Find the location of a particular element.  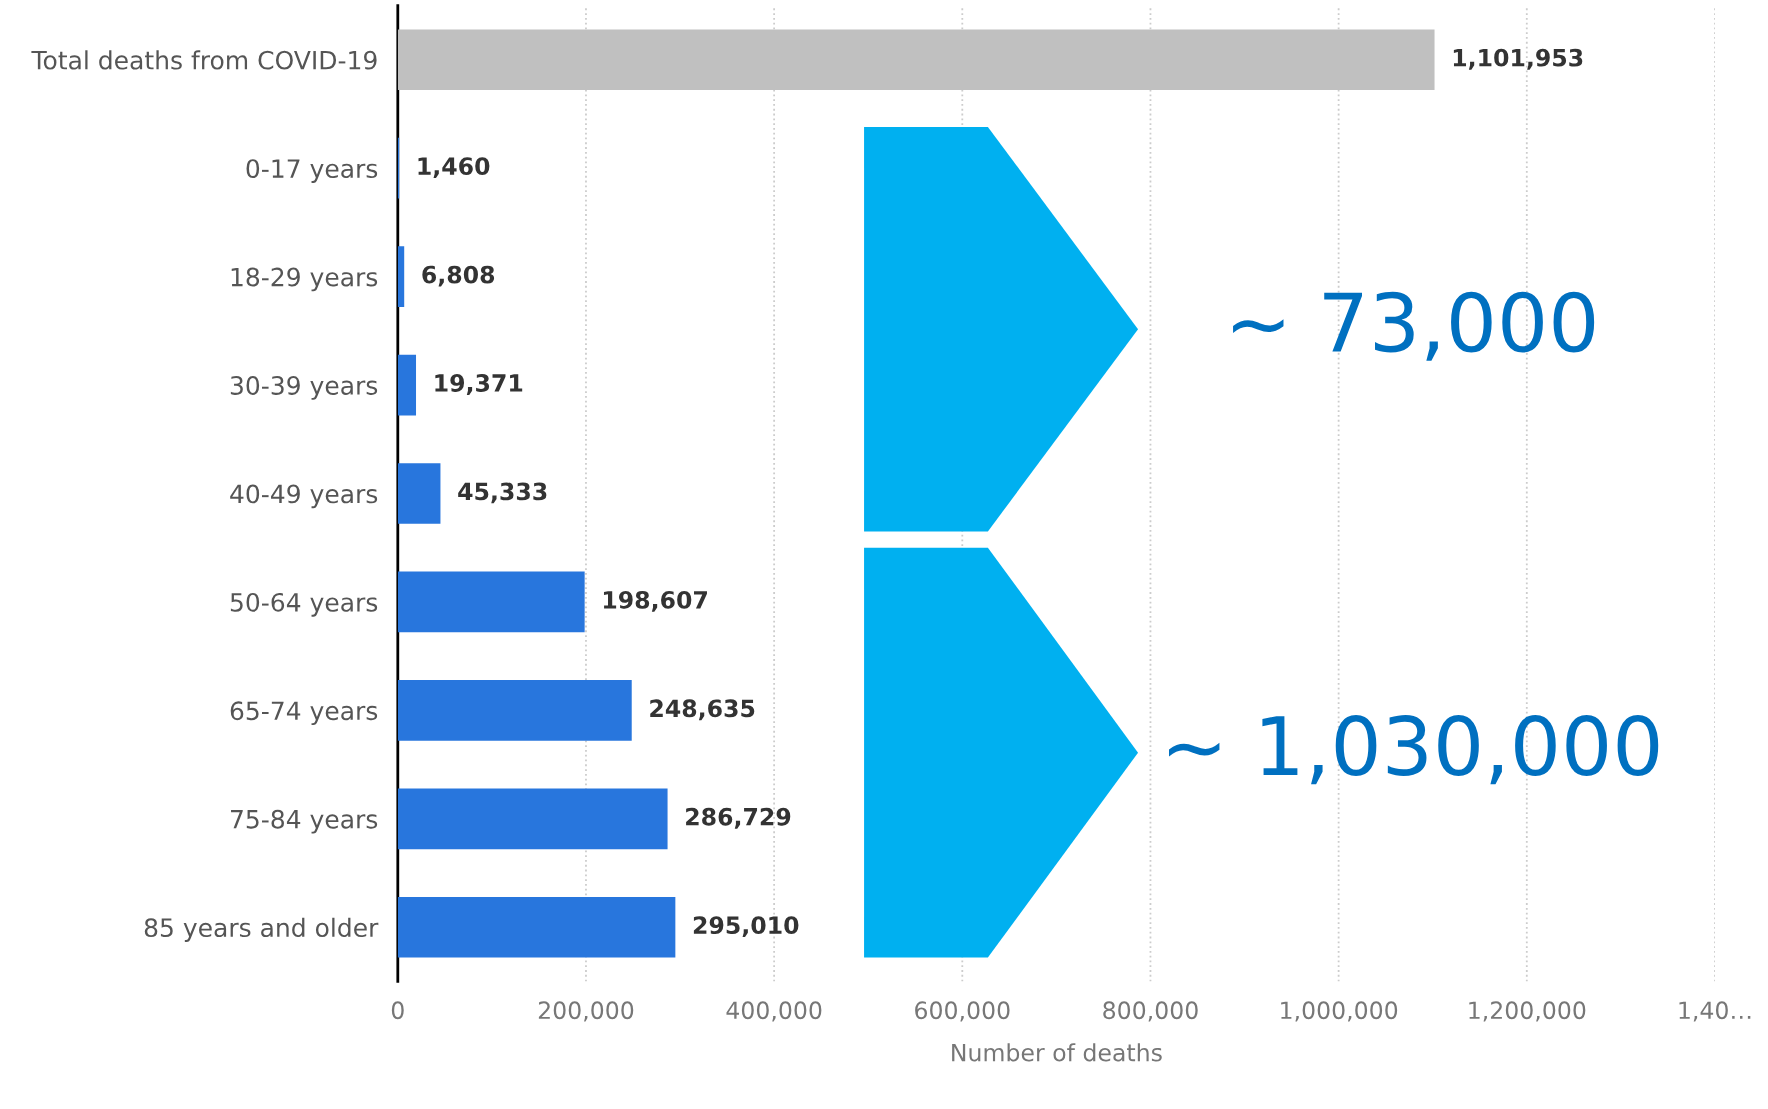

y-tick-label: 75-84 years is located at coordinates (304, 821).